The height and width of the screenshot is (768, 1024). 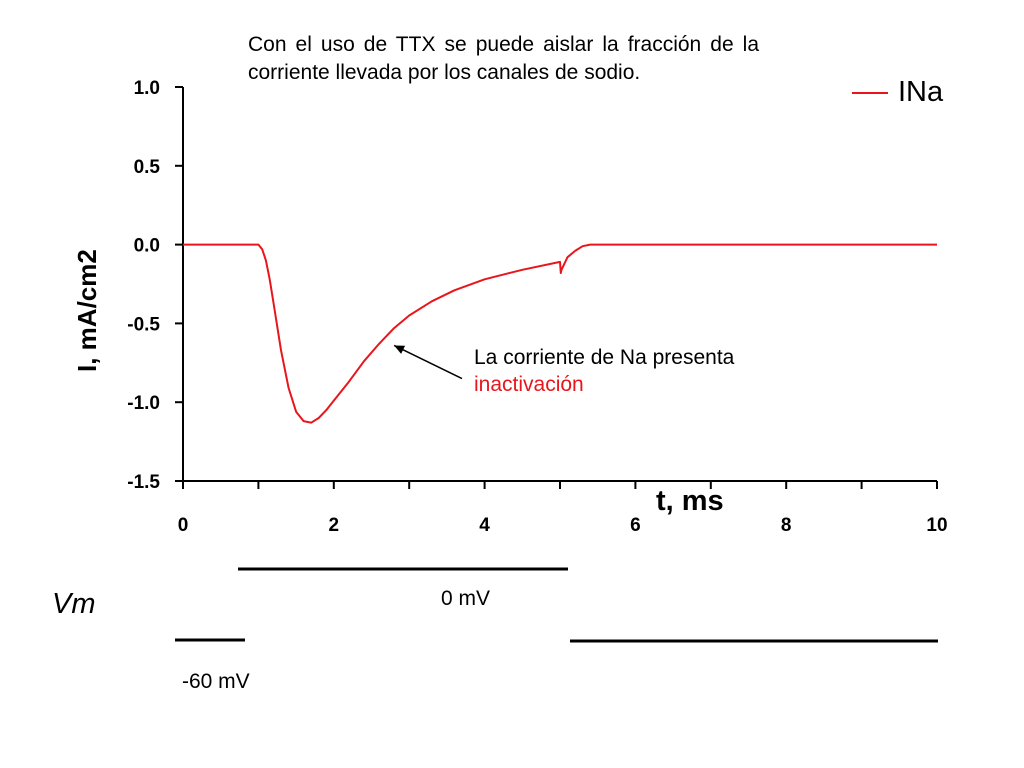 What do you see at coordinates (147, 88) in the screenshot?
I see `y-tick-label: 1.0` at bounding box center [147, 88].